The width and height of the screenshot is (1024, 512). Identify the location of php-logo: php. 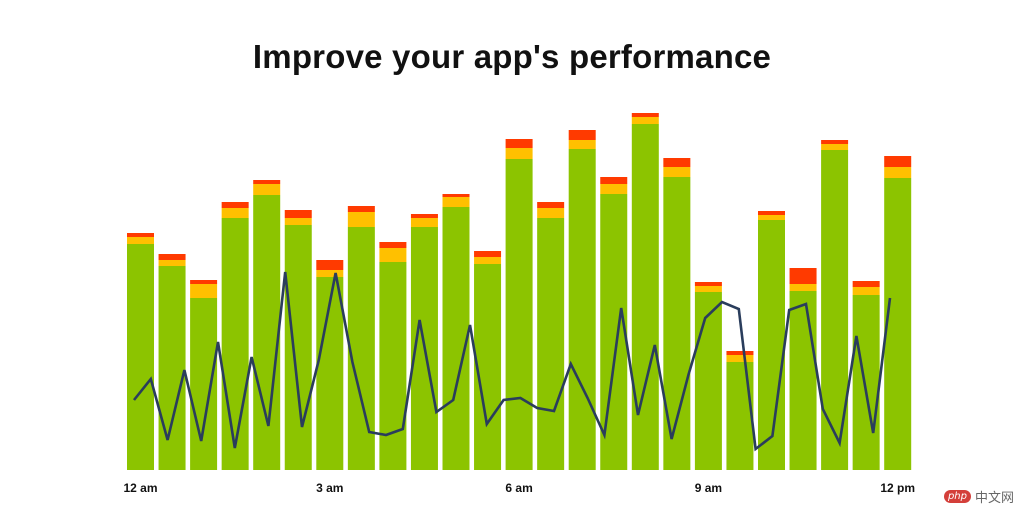
(957, 496).